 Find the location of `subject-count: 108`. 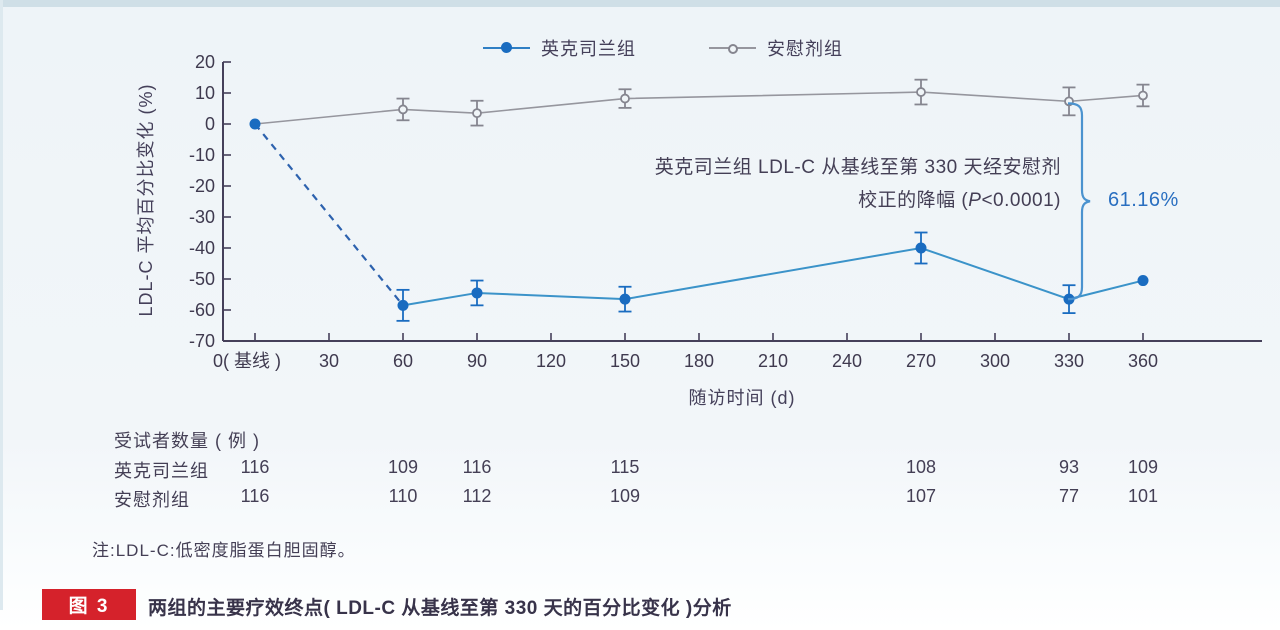

subject-count: 108 is located at coordinates (921, 467).